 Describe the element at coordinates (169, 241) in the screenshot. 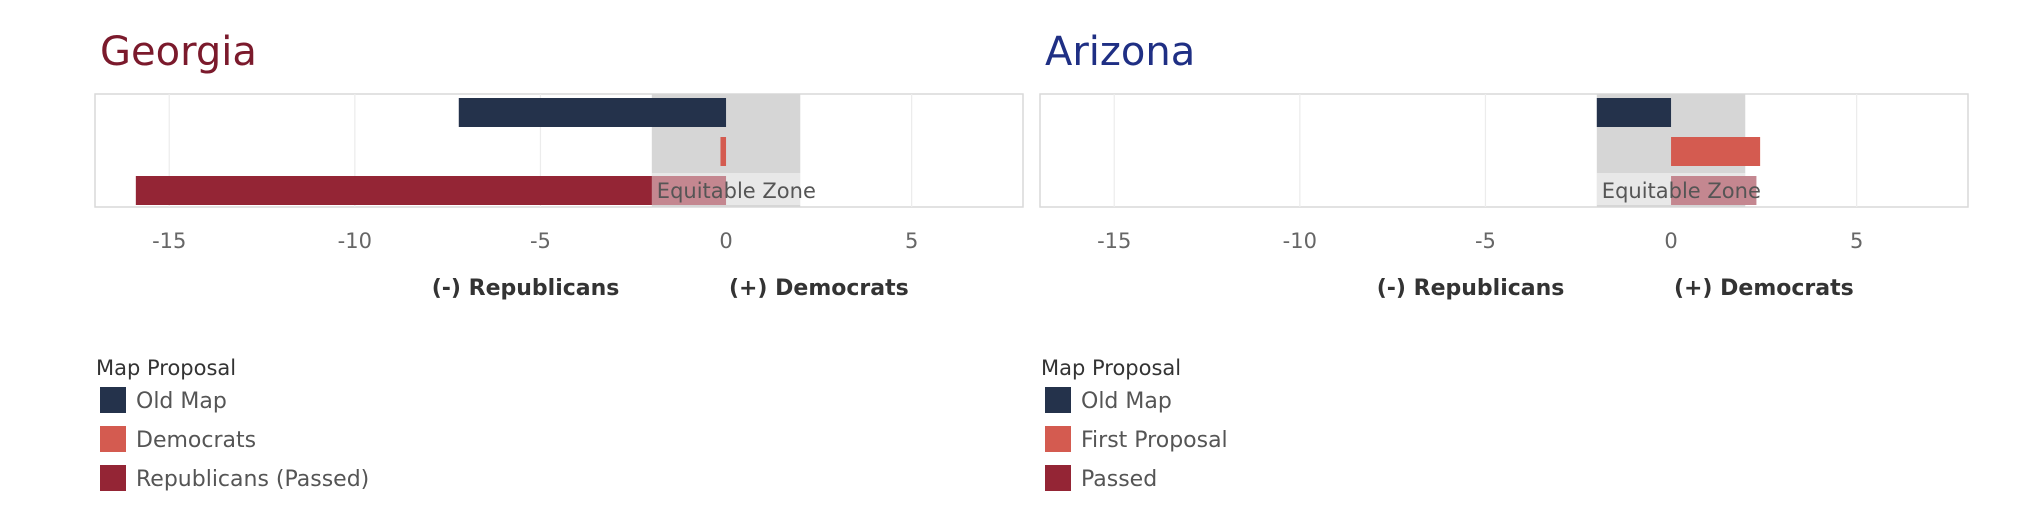

I see `georgia-x-tick-label: -15` at that location.